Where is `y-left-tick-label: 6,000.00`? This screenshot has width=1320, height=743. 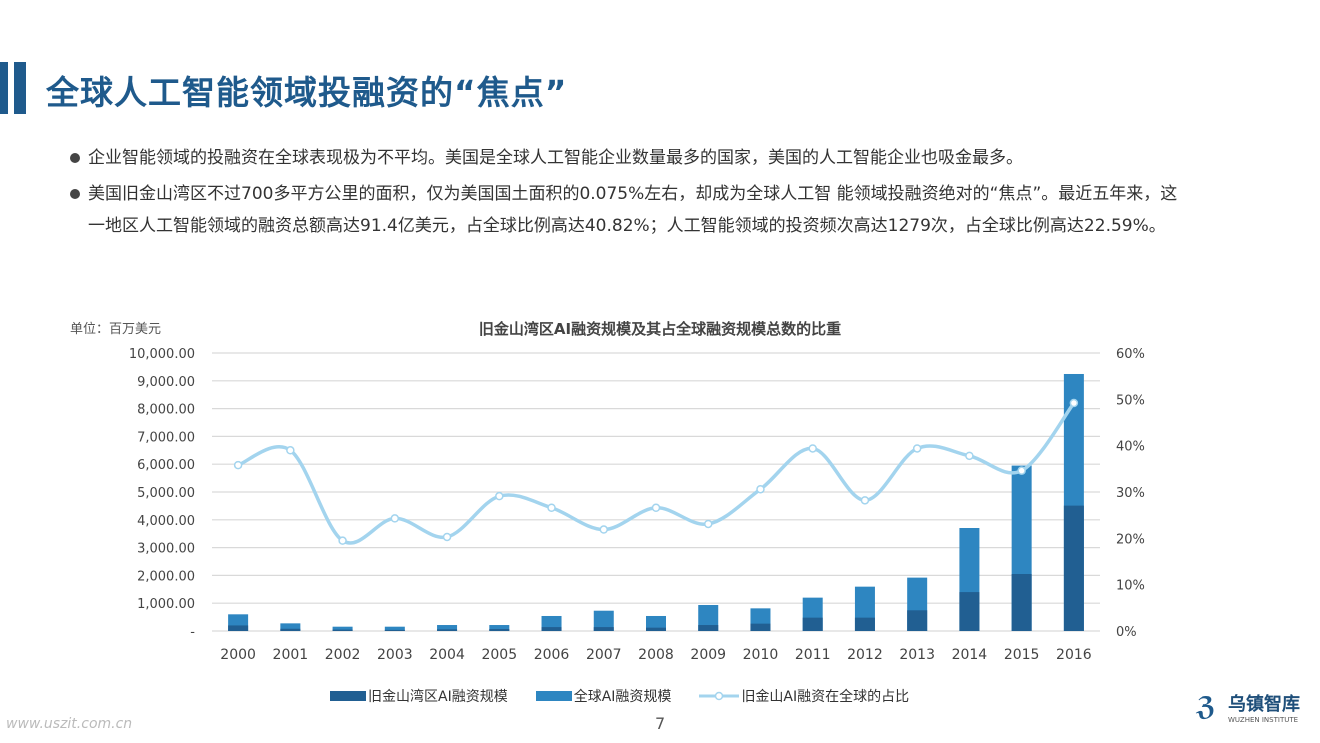
y-left-tick-label: 6,000.00 is located at coordinates (166, 465).